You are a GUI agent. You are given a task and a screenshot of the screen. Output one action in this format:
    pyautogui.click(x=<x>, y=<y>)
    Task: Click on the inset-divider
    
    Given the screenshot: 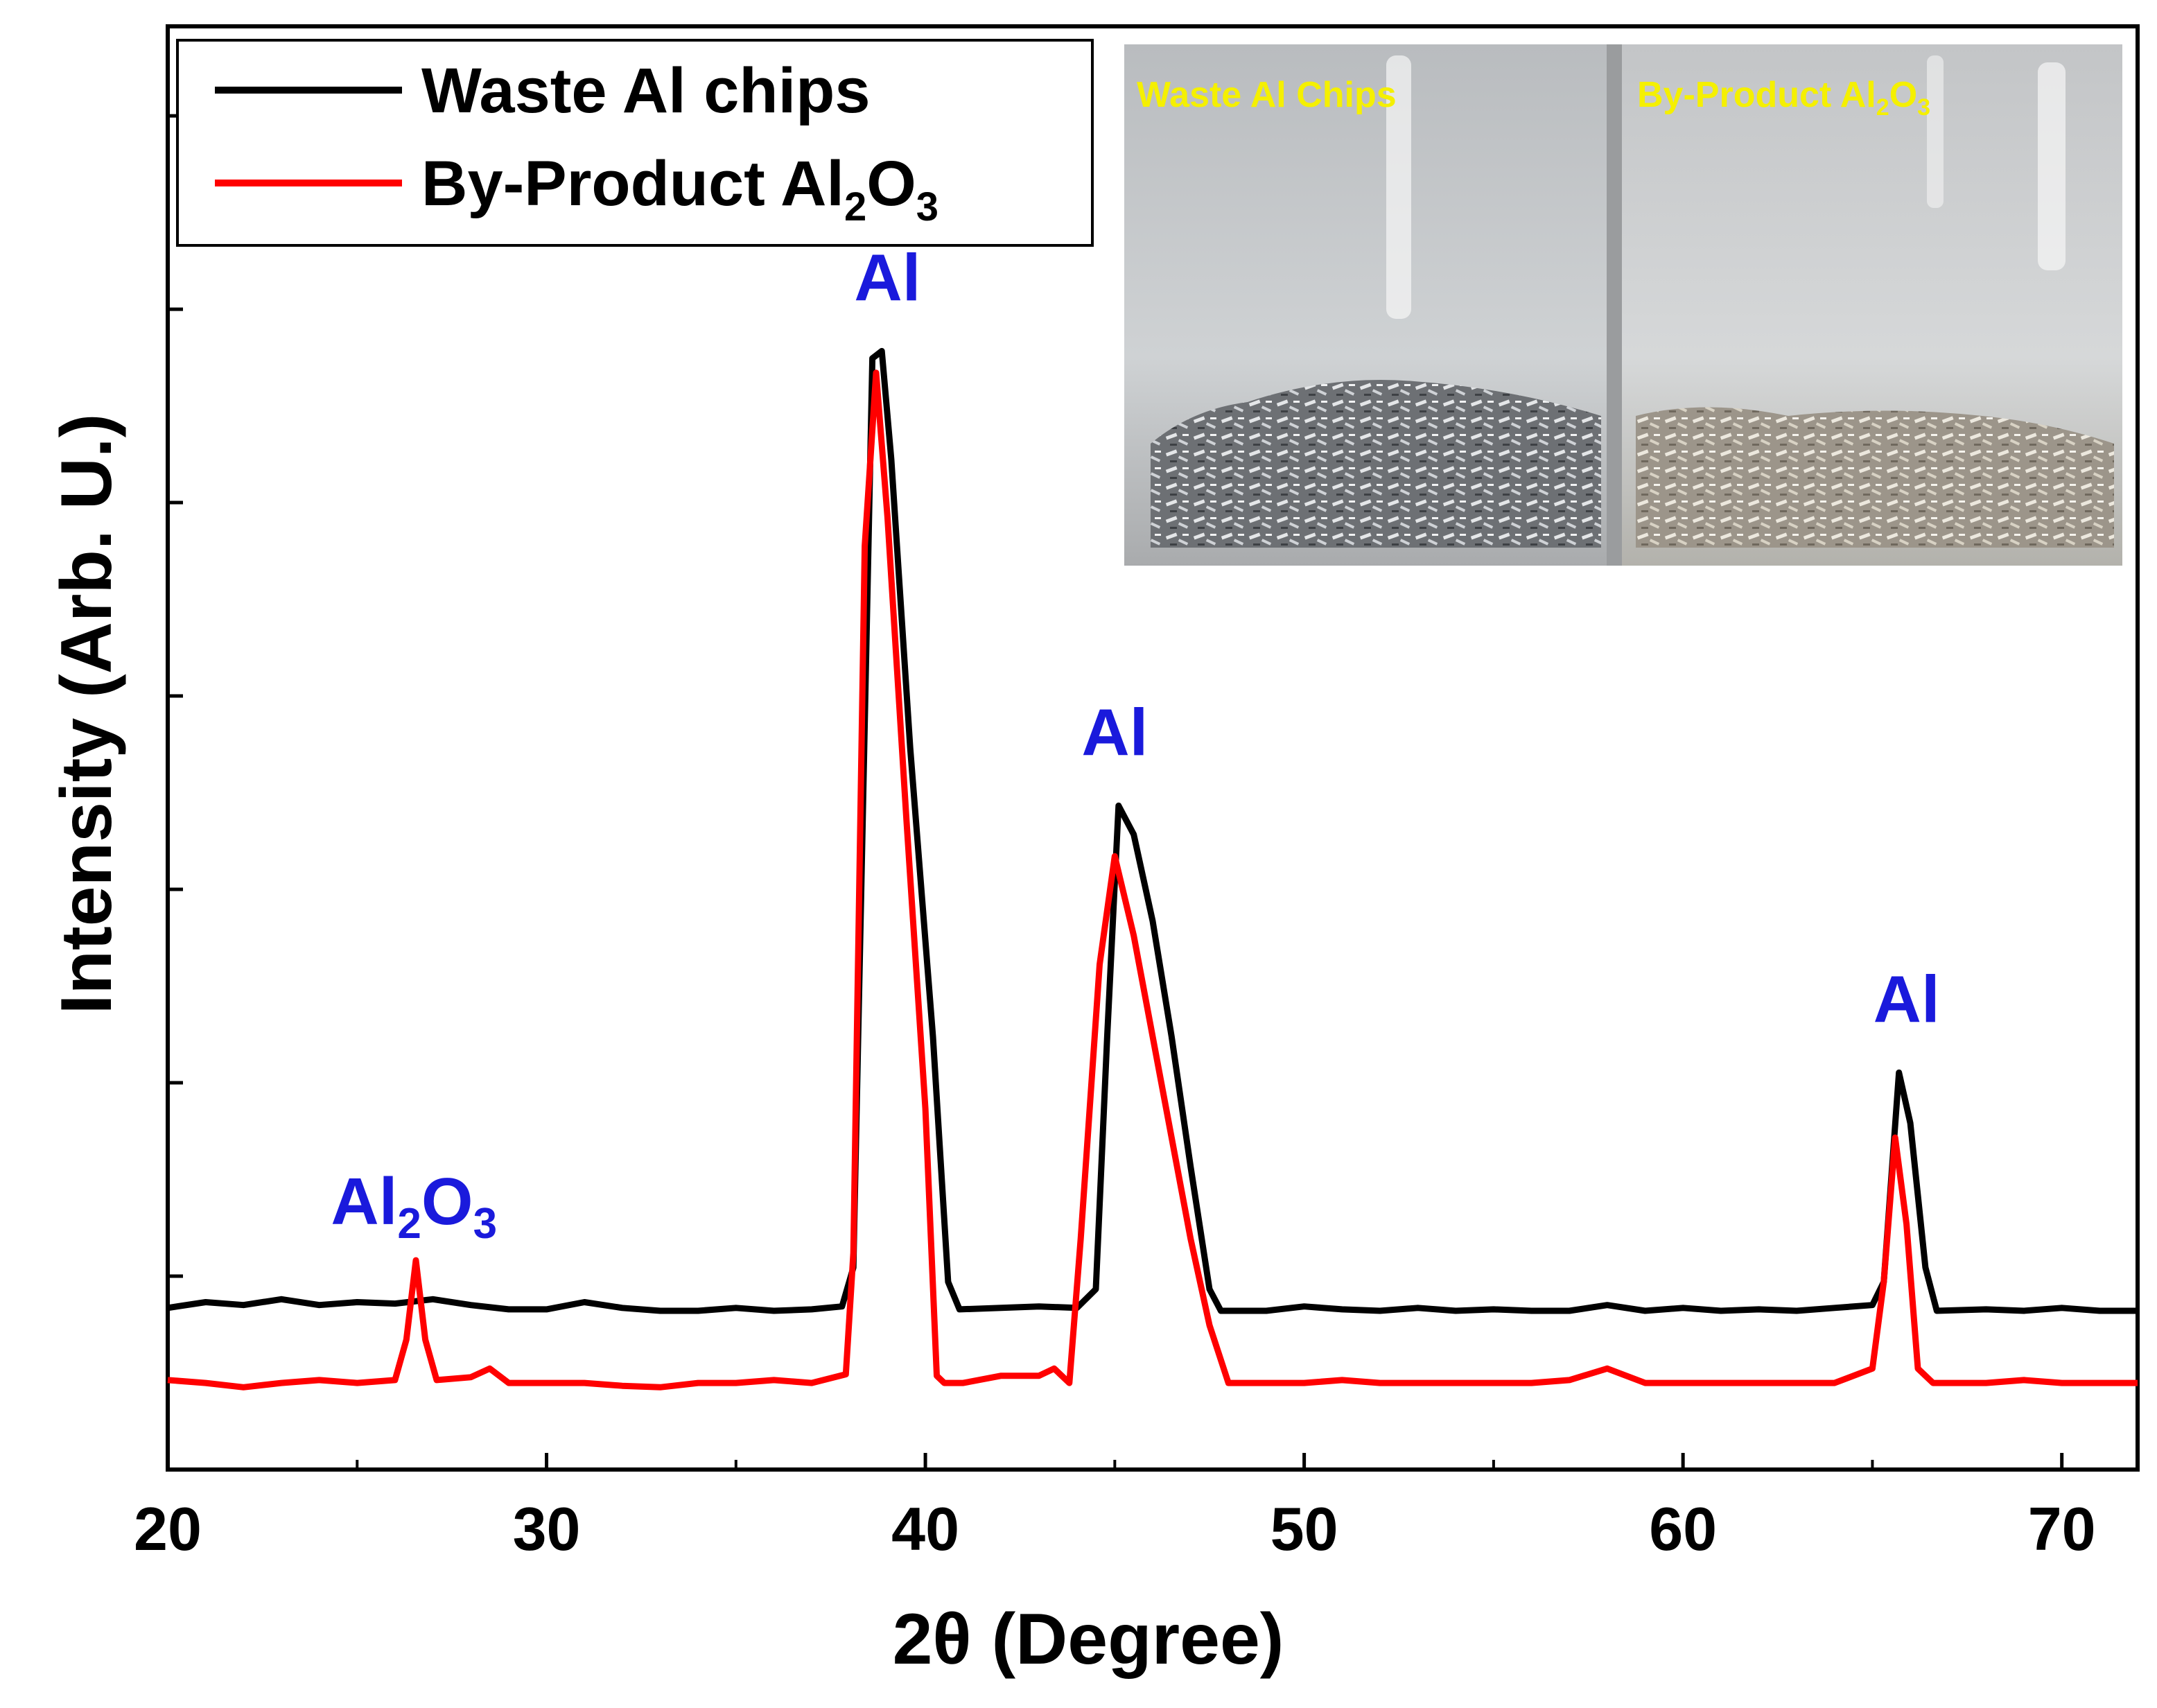 What is the action you would take?
    pyautogui.click(x=1614, y=305)
    